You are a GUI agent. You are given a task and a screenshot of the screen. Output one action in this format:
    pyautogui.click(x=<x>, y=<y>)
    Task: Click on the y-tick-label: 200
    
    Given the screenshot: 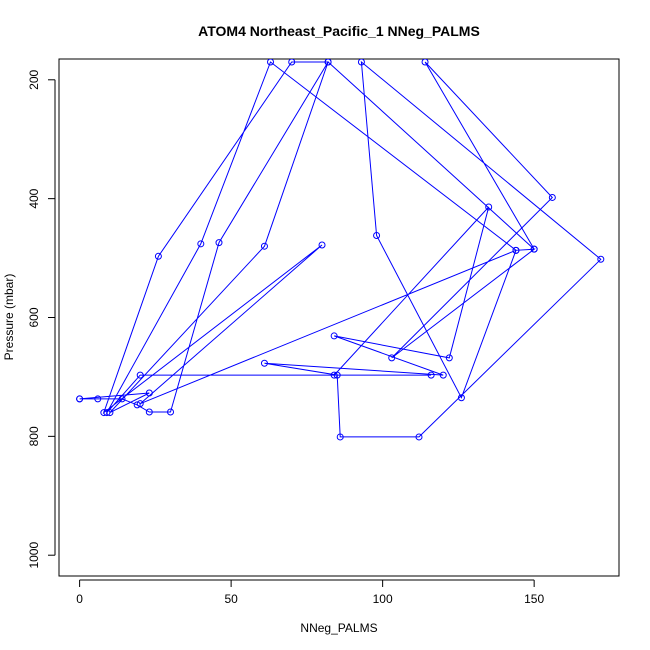 What is the action you would take?
    pyautogui.click(x=34, y=79)
    